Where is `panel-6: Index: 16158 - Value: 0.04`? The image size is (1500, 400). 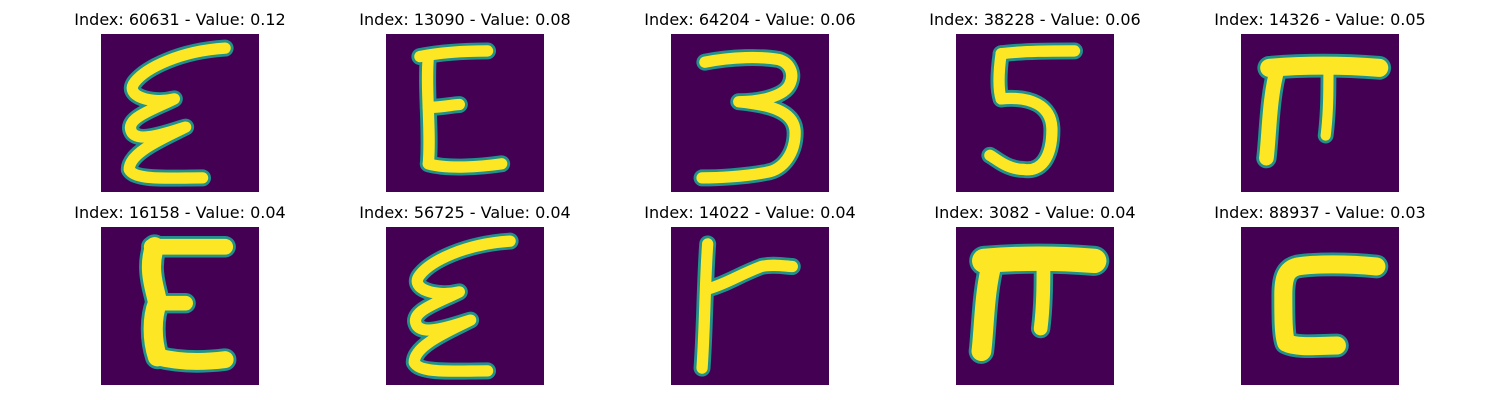 panel-6: Index: 16158 - Value: 0.04 is located at coordinates (180, 294).